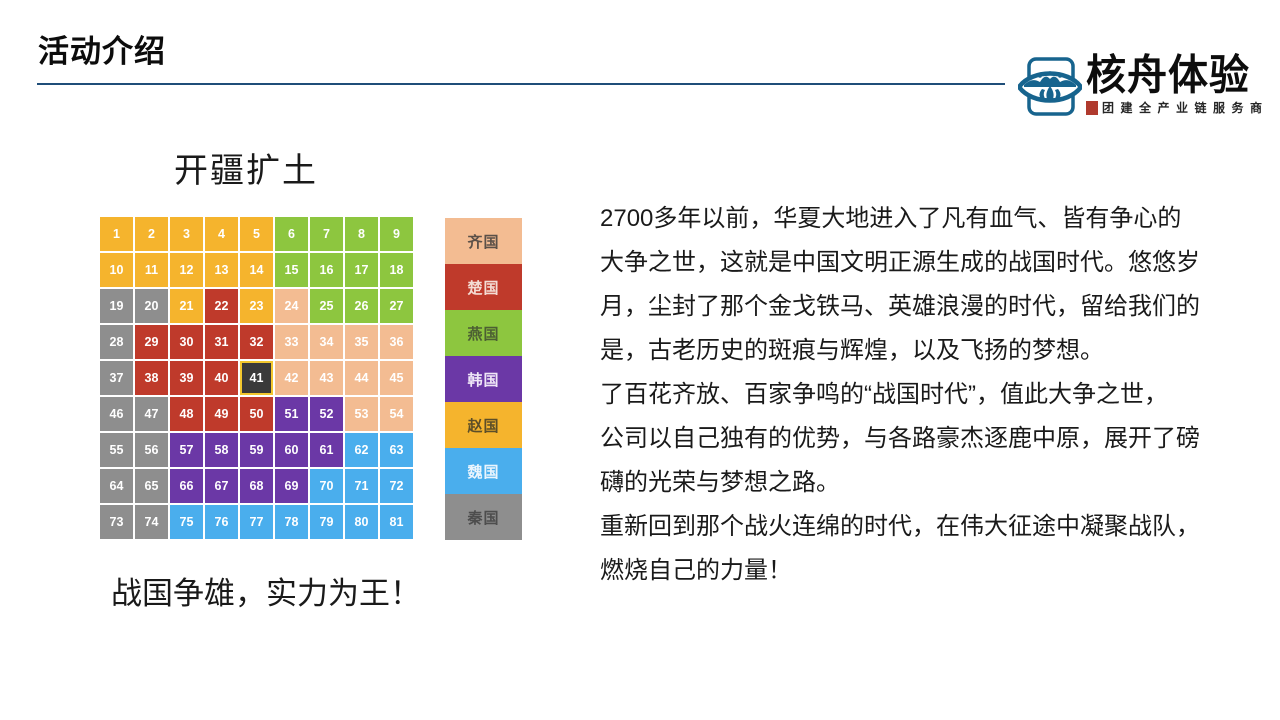 The image size is (1280, 720). What do you see at coordinates (221, 342) in the screenshot?
I see `grid-cell-31: 31` at bounding box center [221, 342].